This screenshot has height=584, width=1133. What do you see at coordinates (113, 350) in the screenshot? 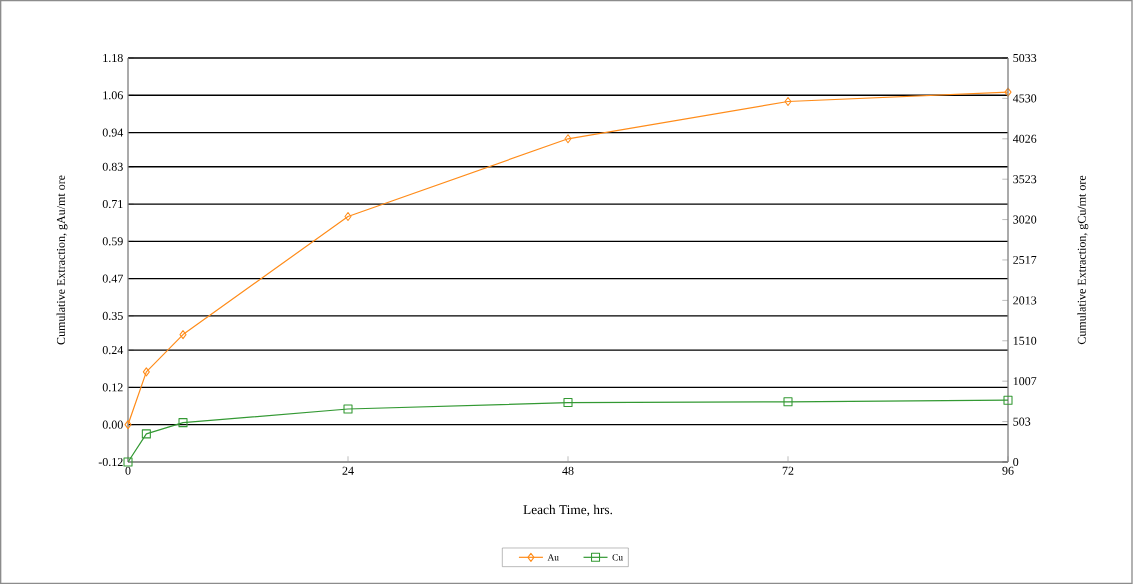
I see `y-tick-label: 0.24` at bounding box center [113, 350].